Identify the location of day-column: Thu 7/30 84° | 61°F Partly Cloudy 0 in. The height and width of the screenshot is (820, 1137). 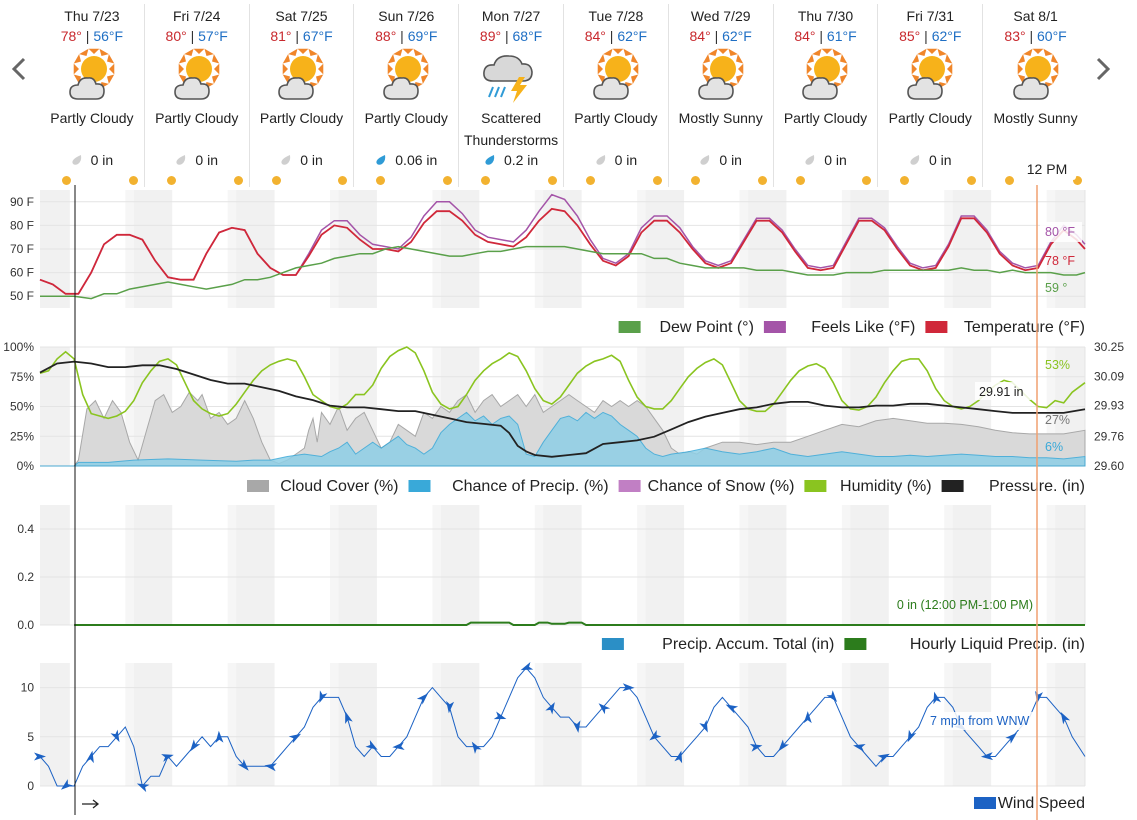
(826, 95).